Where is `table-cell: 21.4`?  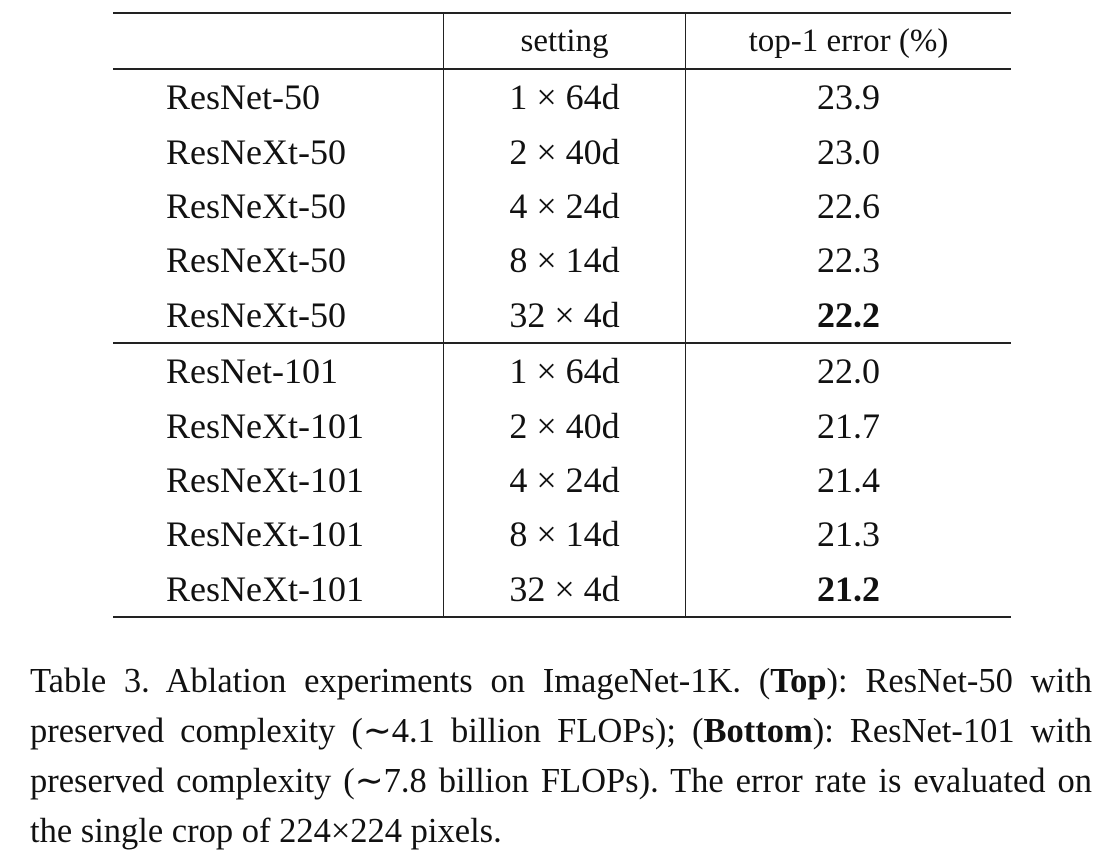 table-cell: 21.4 is located at coordinates (848, 479).